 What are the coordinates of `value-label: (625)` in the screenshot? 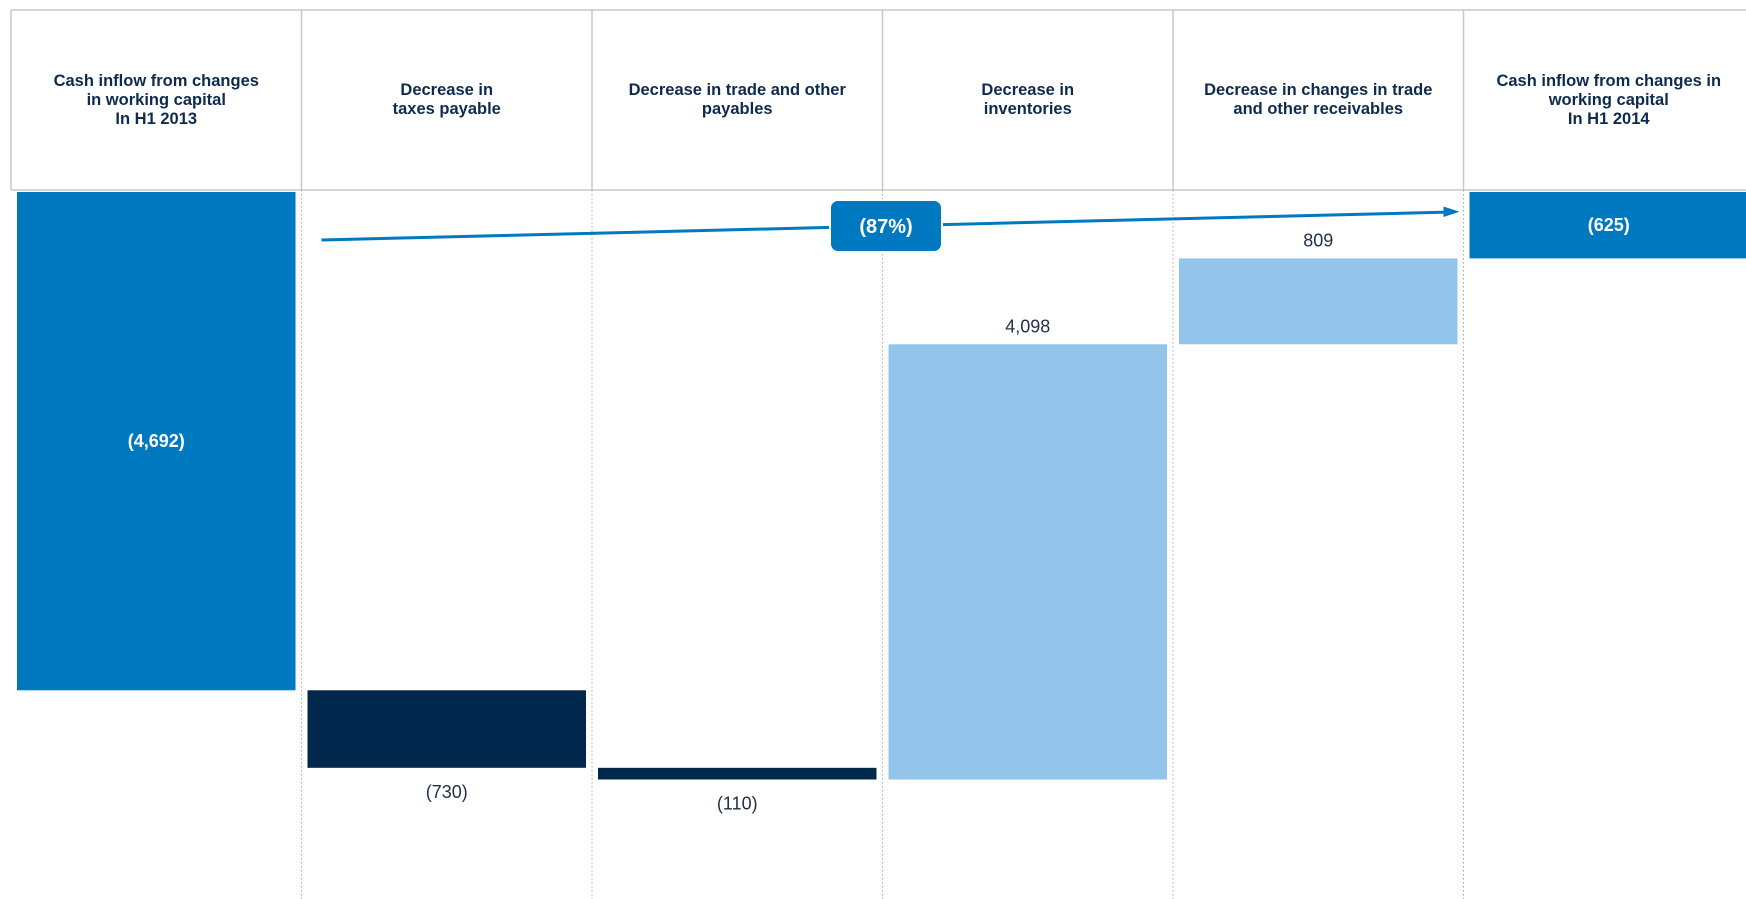 It's located at (1609, 225).